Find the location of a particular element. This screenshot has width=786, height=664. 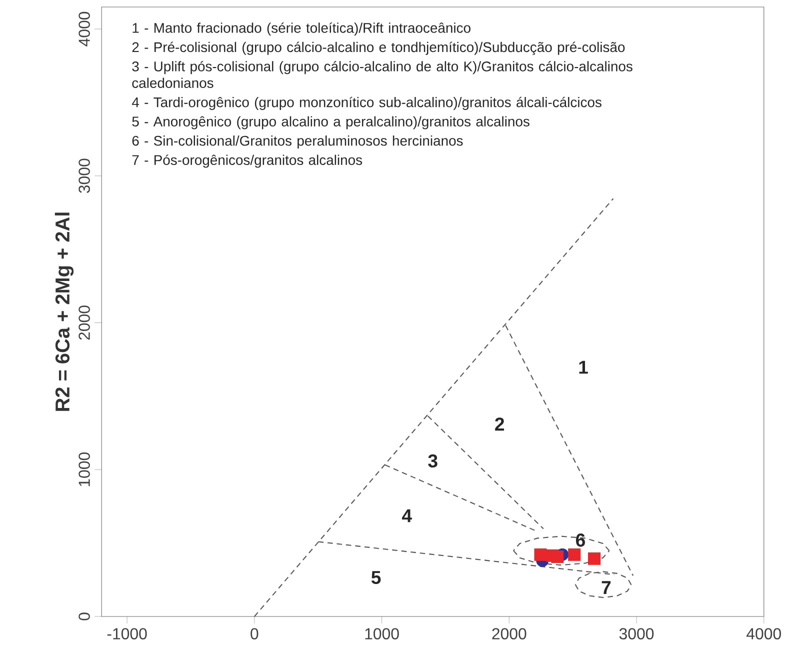

annotation: 3 - Uplift pós-colisional (grupo cálcio-alcalino de alto K)/Granitos cálcio-alcalinos caledonianos is located at coordinates (382, 74).